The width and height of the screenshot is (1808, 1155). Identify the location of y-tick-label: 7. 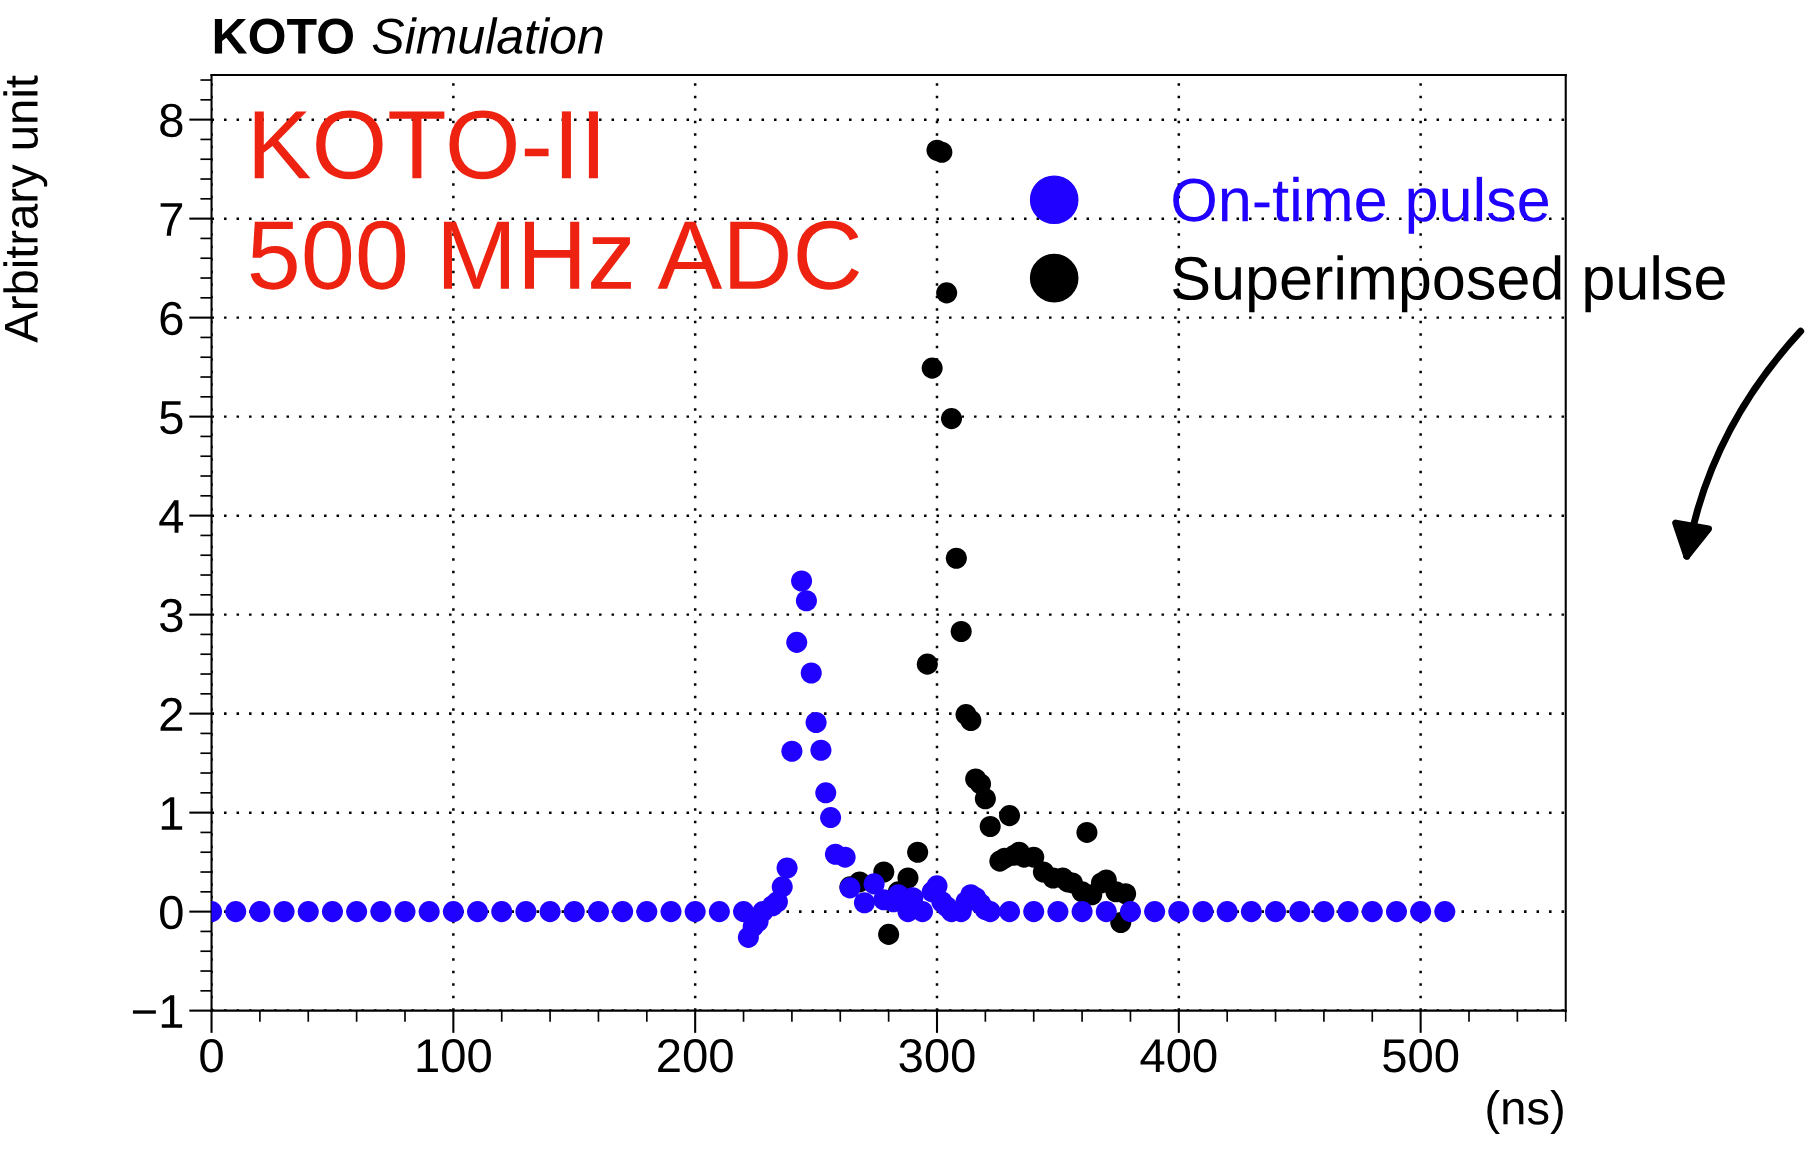
(171, 219).